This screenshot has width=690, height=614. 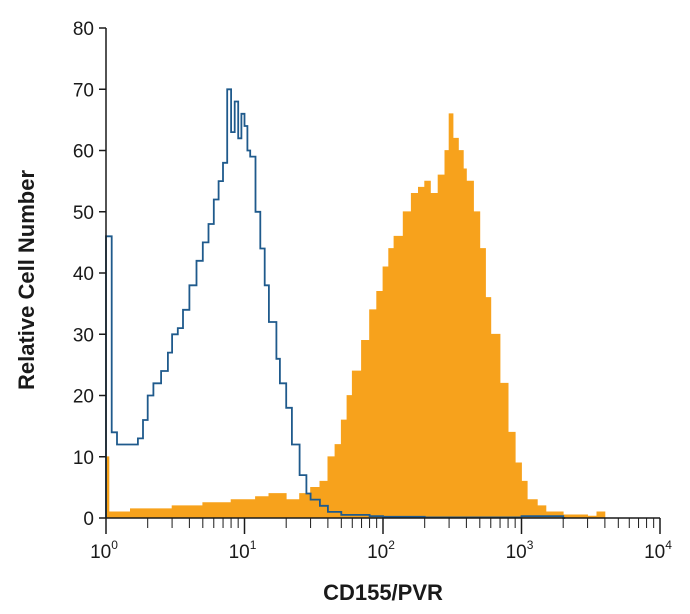 I want to click on x-tick-label: 10², so click(x=381, y=550).